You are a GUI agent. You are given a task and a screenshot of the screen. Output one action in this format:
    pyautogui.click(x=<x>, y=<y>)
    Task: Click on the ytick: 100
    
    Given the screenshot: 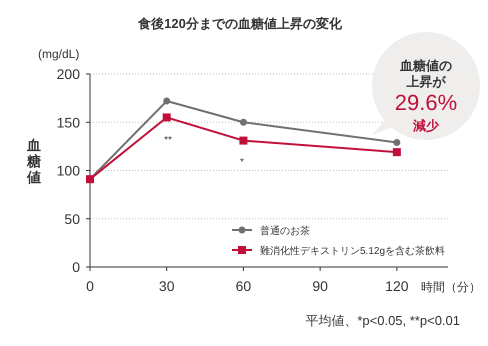 What is the action you would take?
    pyautogui.click(x=68, y=170)
    